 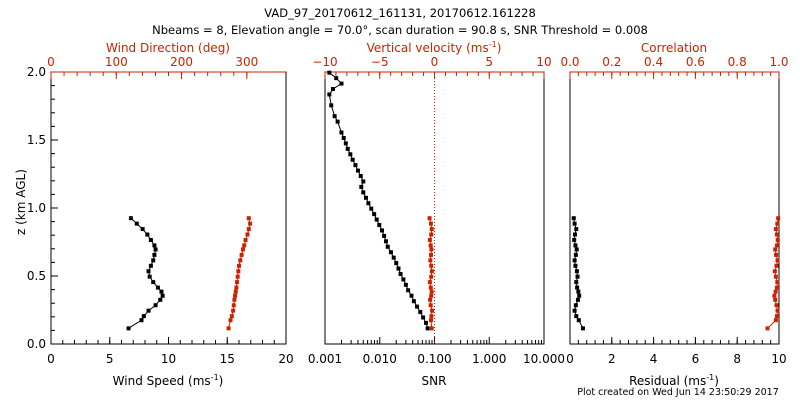 What do you see at coordinates (116, 62) in the screenshot?
I see `x-tick-label-top: 100` at bounding box center [116, 62].